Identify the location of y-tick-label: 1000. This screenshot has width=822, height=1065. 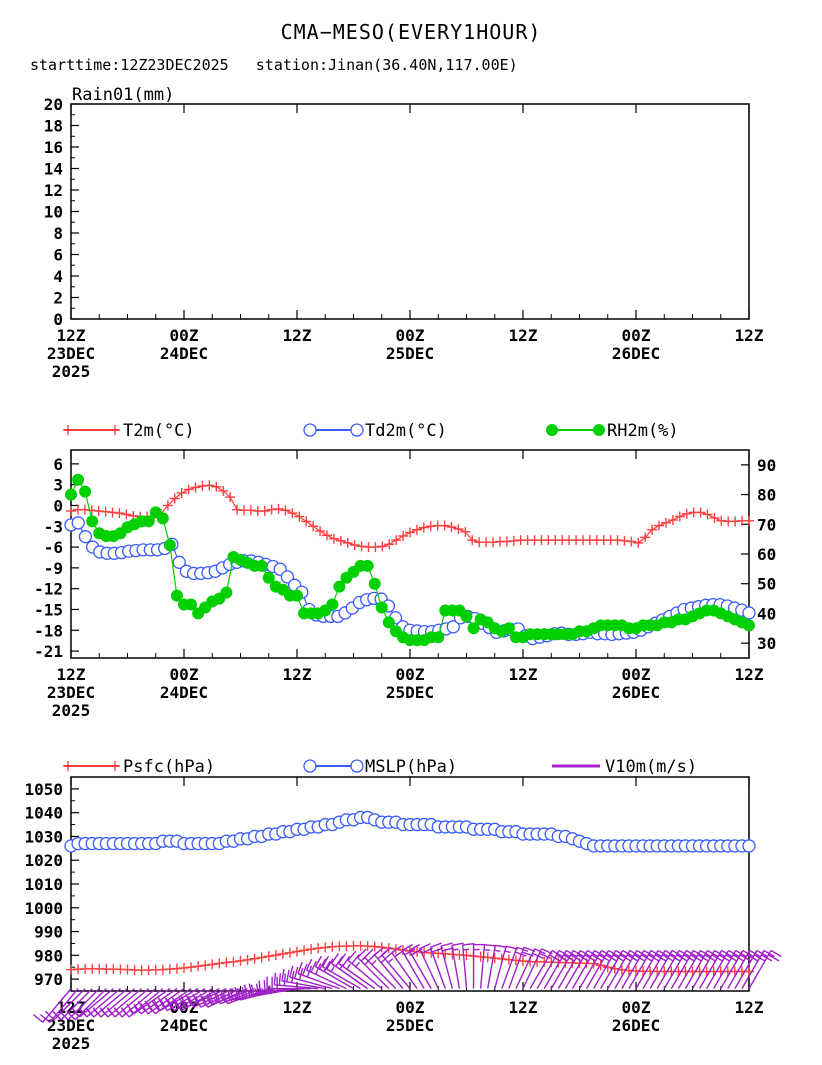
(43, 908).